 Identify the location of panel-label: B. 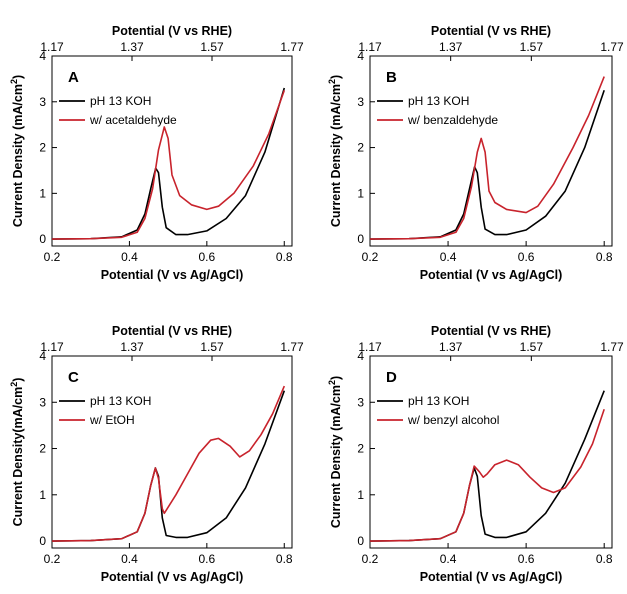
(391, 77).